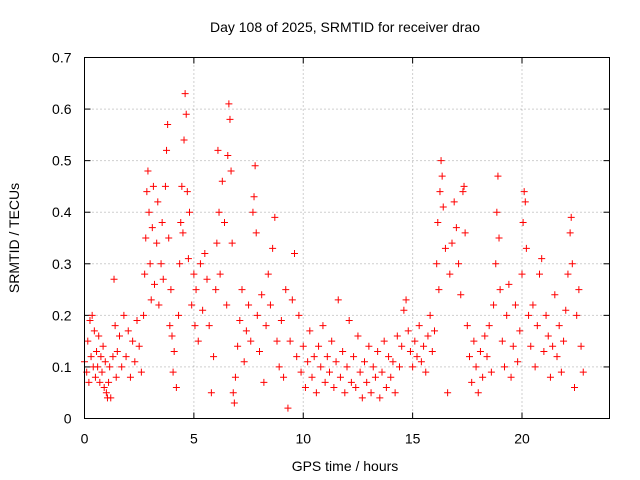 The height and width of the screenshot is (480, 640). I want to click on y-tick-label: 0.5, so click(62, 161).